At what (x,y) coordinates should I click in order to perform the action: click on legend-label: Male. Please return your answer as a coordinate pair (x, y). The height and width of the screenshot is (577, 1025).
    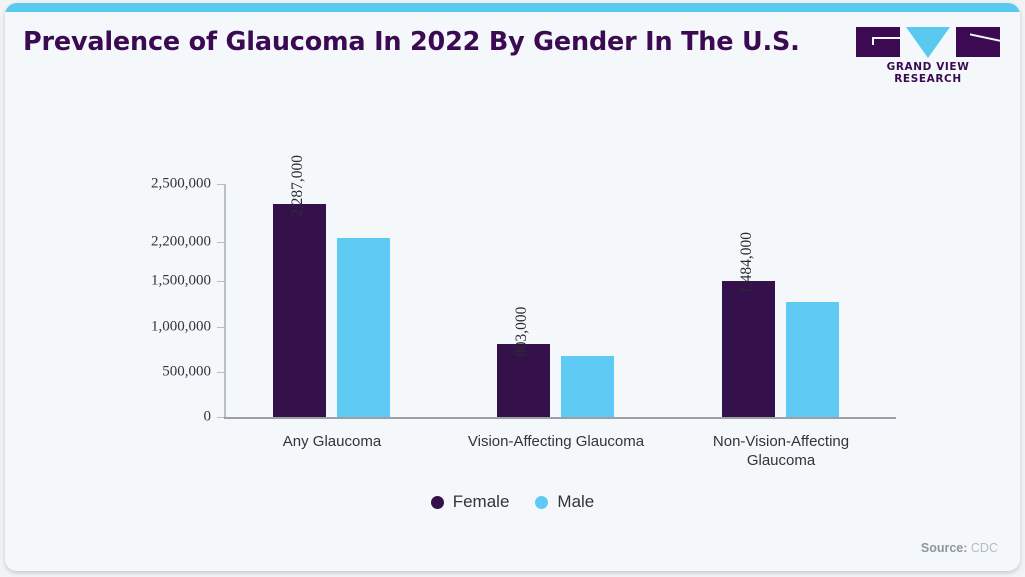
    Looking at the image, I should click on (576, 501).